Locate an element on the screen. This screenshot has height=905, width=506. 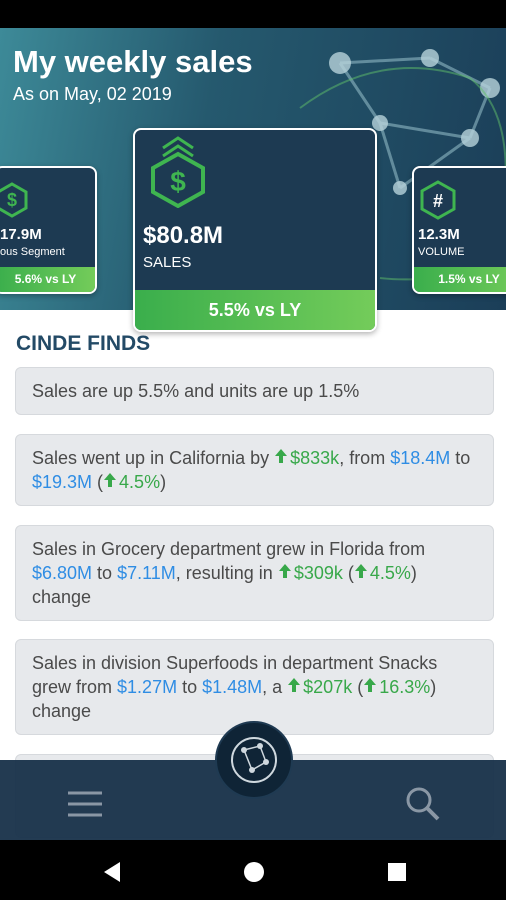
system-nav is located at coordinates (253, 870).